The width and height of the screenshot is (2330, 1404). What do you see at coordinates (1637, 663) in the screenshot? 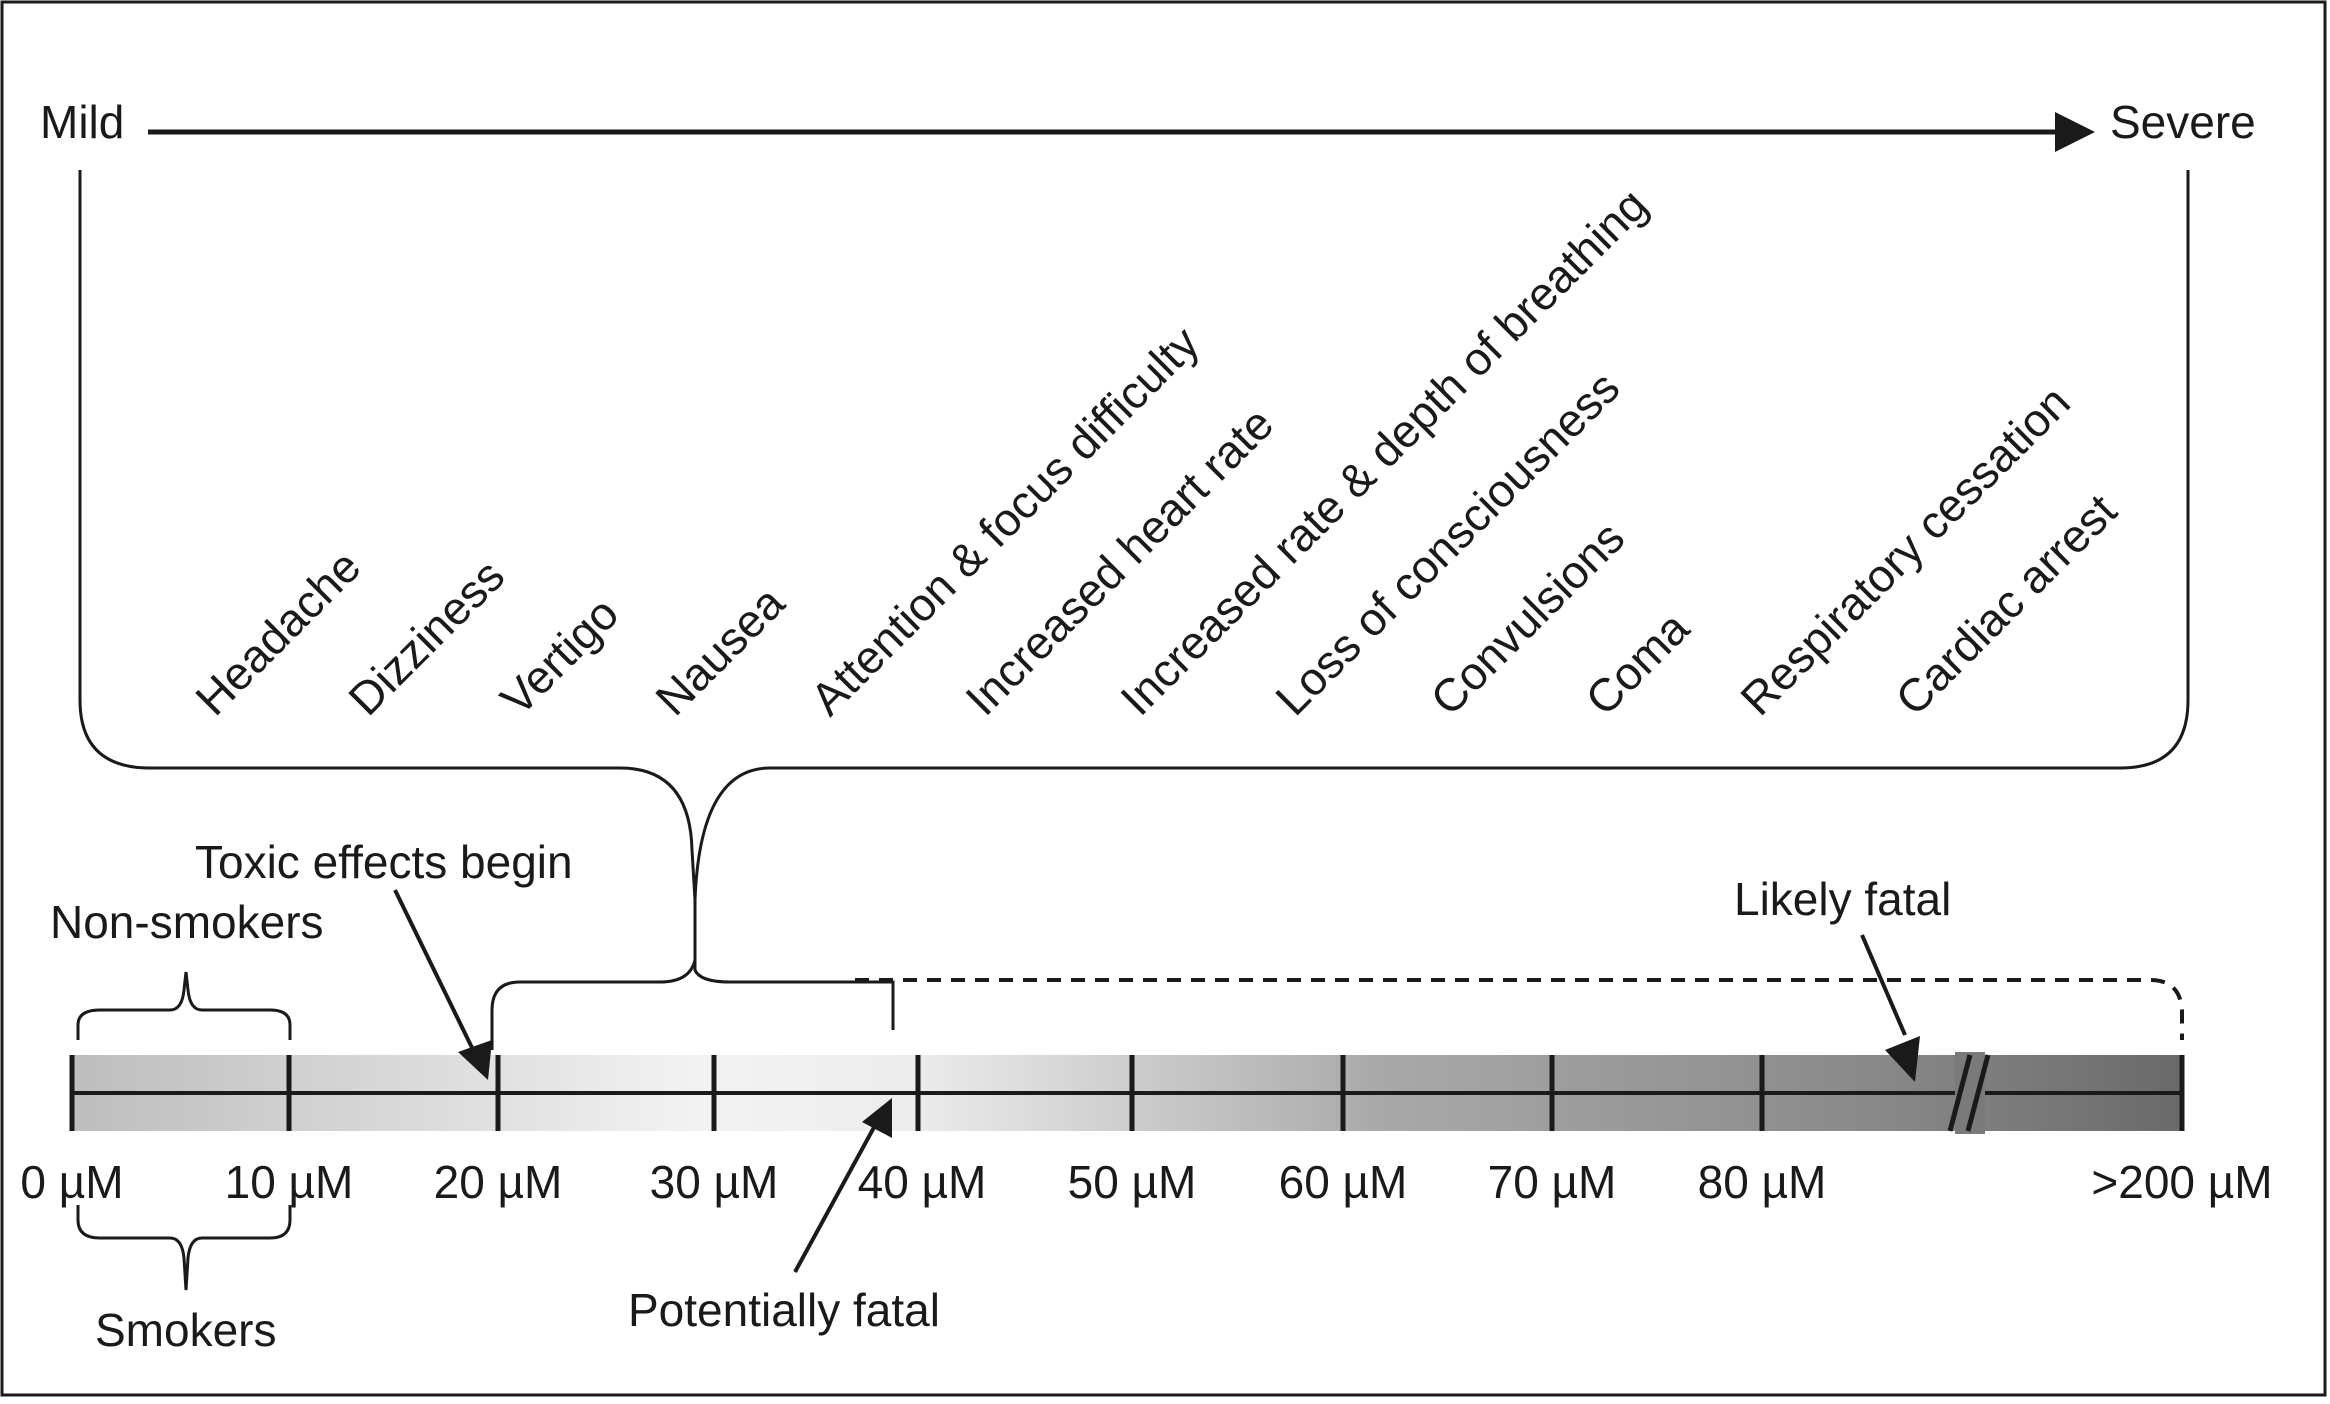
I see `symptom-label: Coma` at bounding box center [1637, 663].